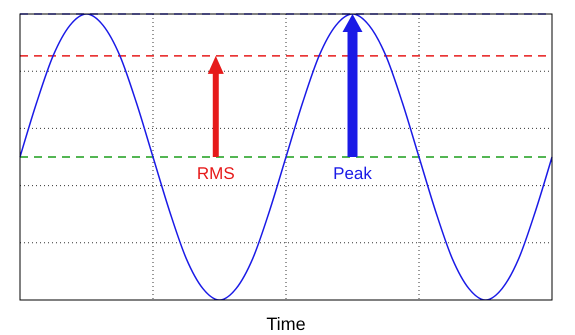 Image resolution: width=575 pixels, height=335 pixels. Describe the element at coordinates (215, 173) in the screenshot. I see `annotation: RMS` at that location.